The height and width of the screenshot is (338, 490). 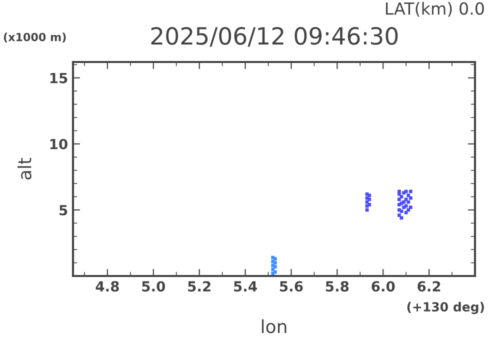 I want to click on x-tick-label: 5.6, so click(x=291, y=286).